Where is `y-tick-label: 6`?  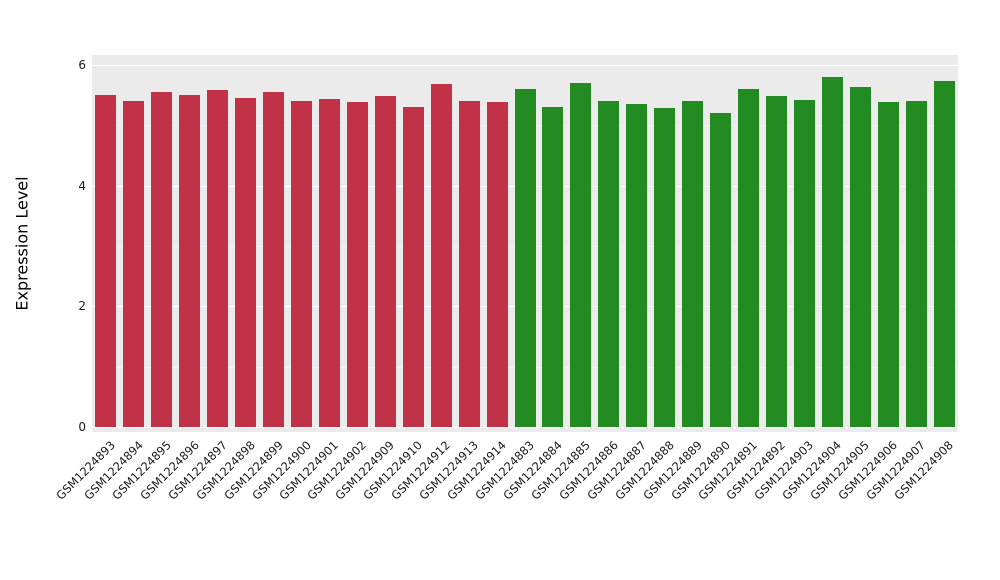
y-tick-label: 6 is located at coordinates (82, 65).